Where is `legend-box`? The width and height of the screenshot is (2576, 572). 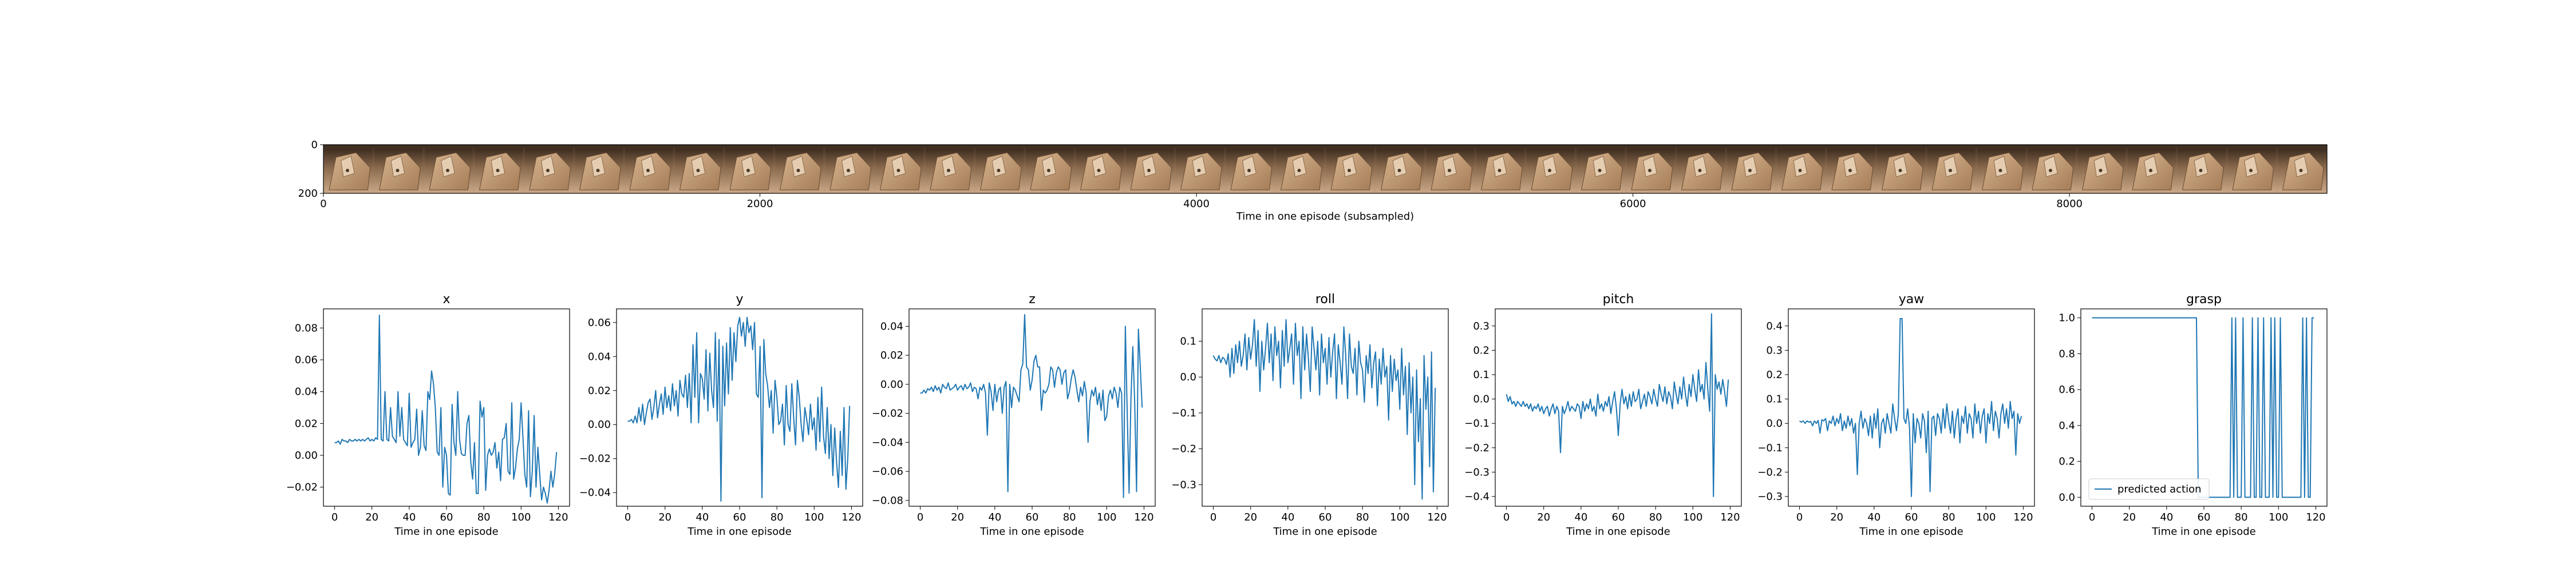
legend-box is located at coordinates (2149, 489).